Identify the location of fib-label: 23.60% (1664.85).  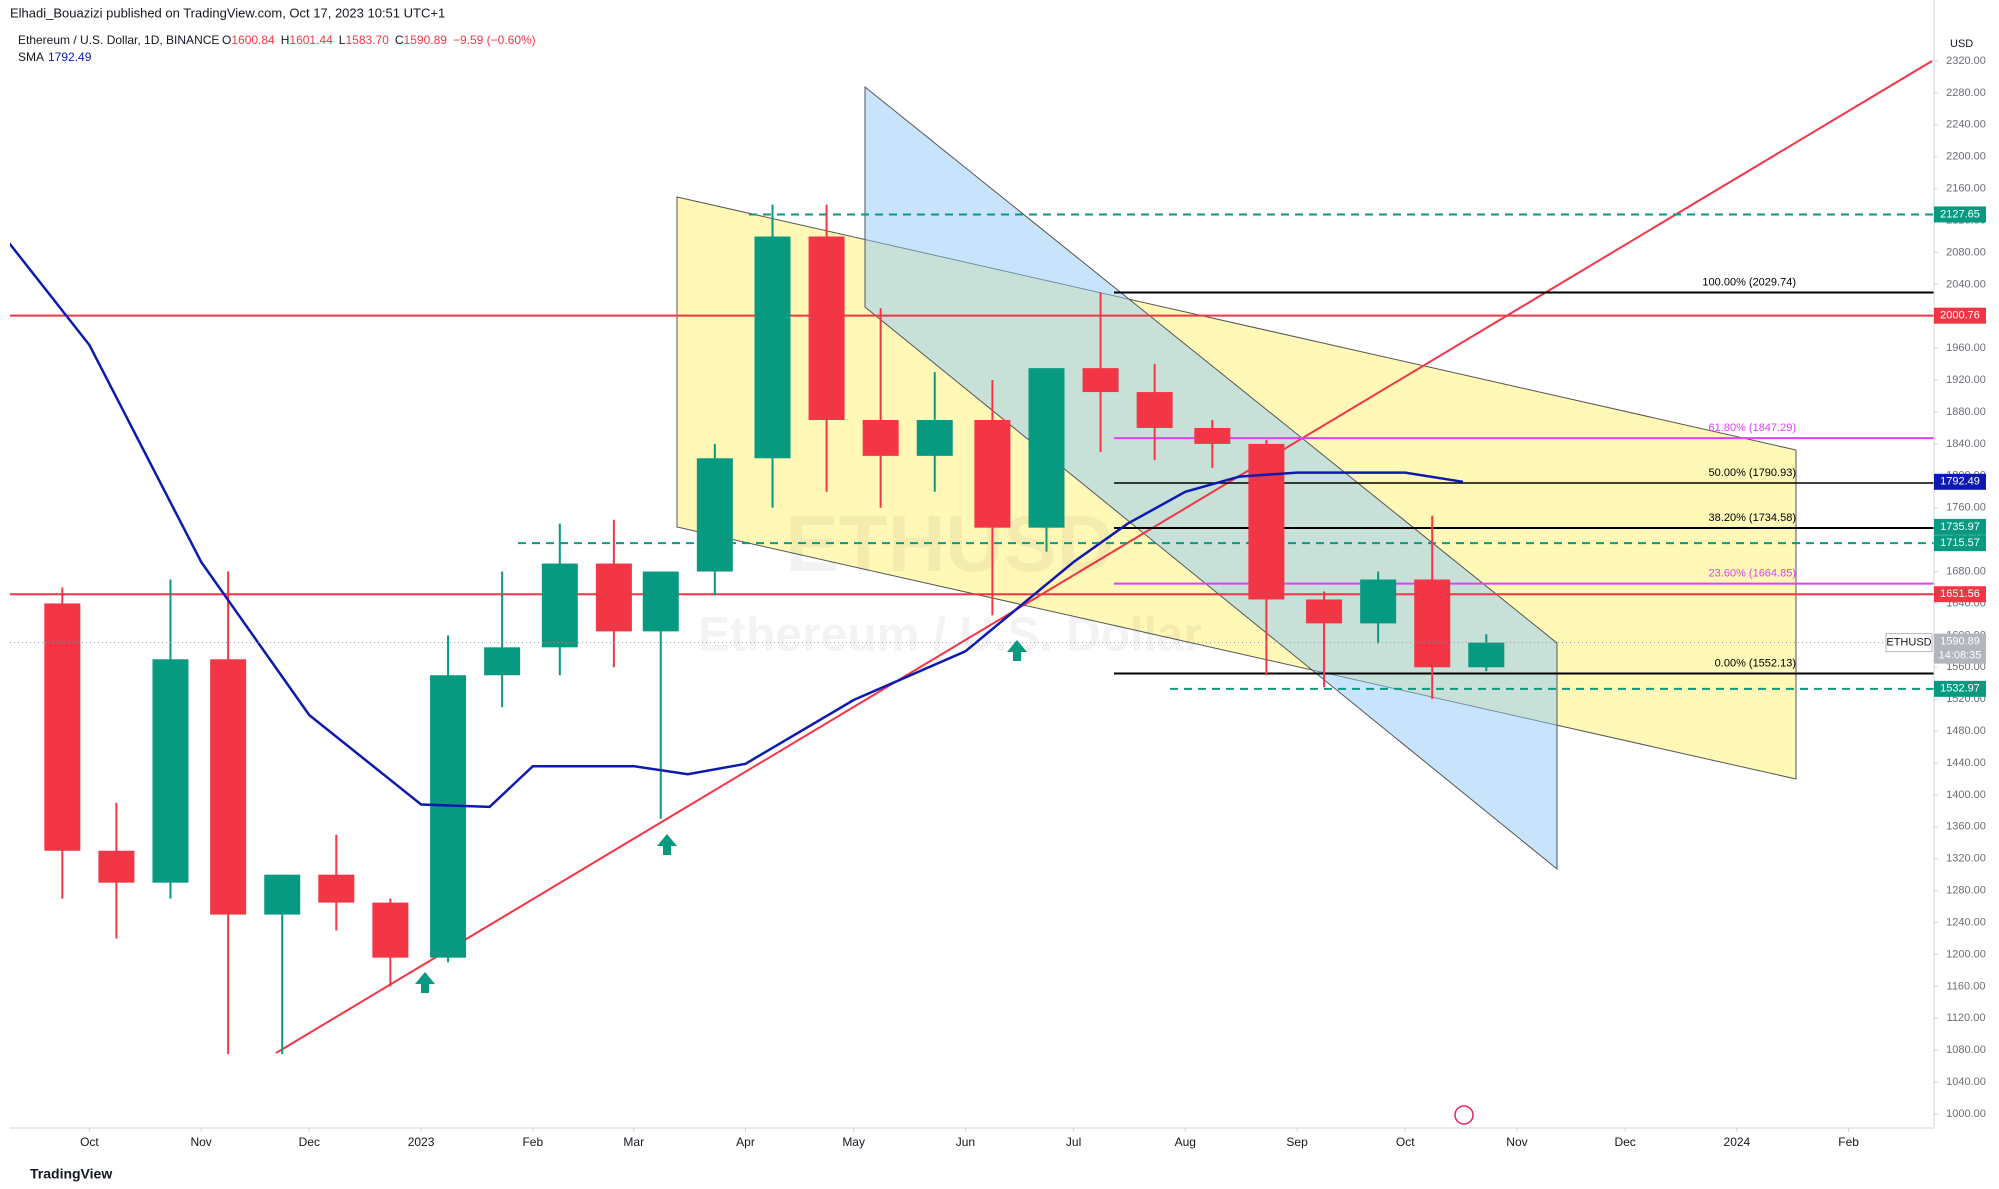
(1752, 574).